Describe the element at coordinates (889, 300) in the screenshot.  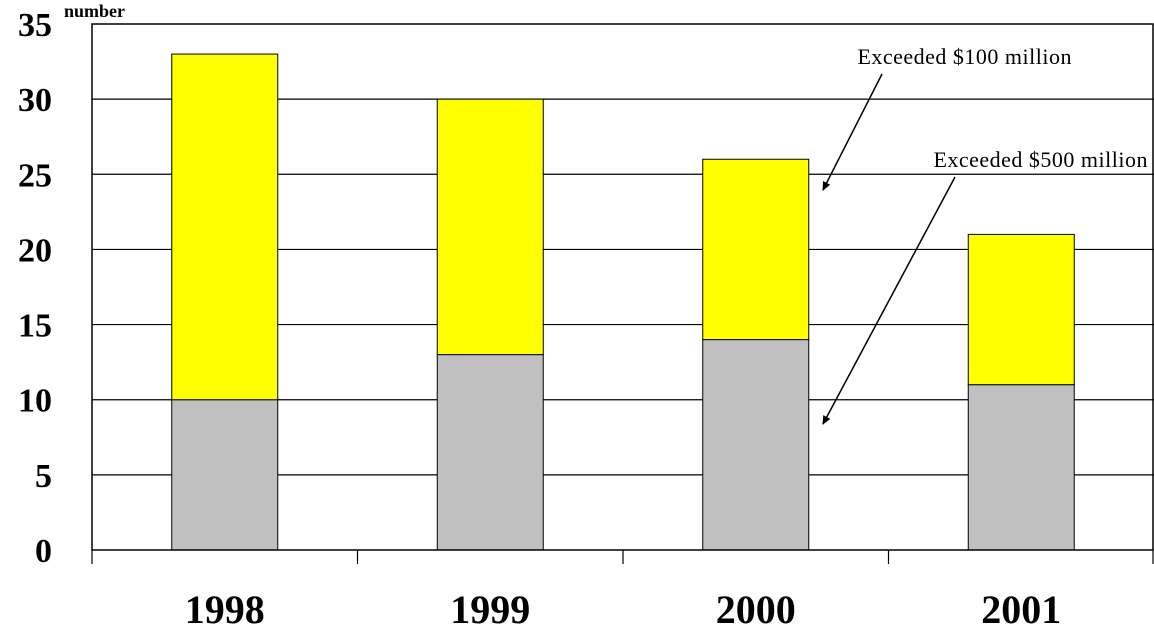
I see `annotation-500m-arrow` at that location.